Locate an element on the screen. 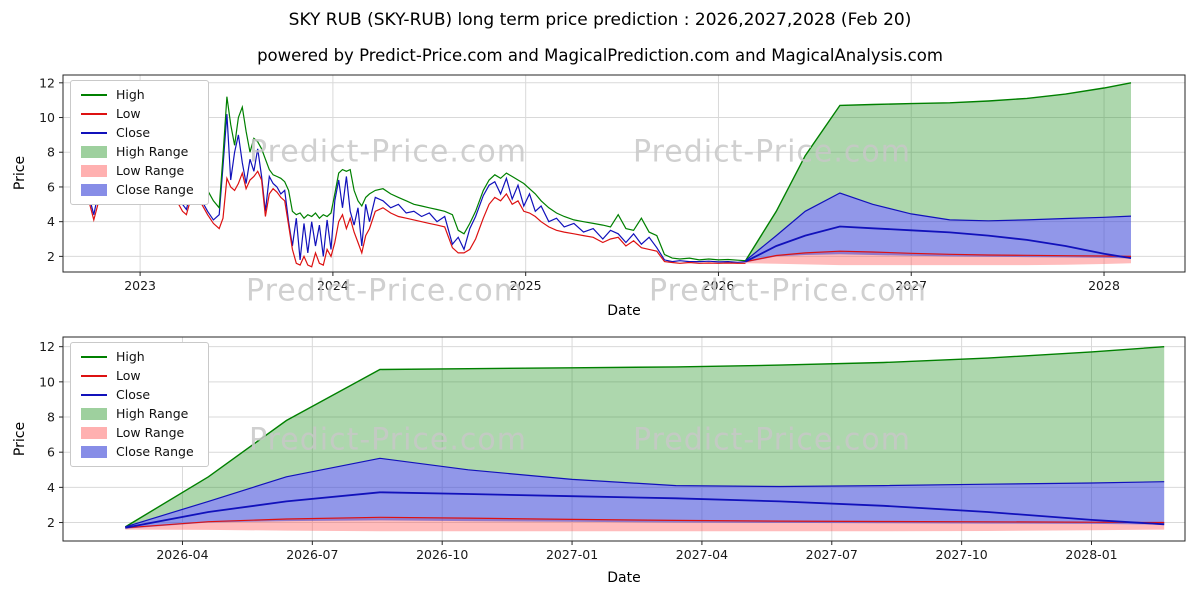 The width and height of the screenshot is (1200, 600). x-tick-label: 2027-10 is located at coordinates (962, 554).